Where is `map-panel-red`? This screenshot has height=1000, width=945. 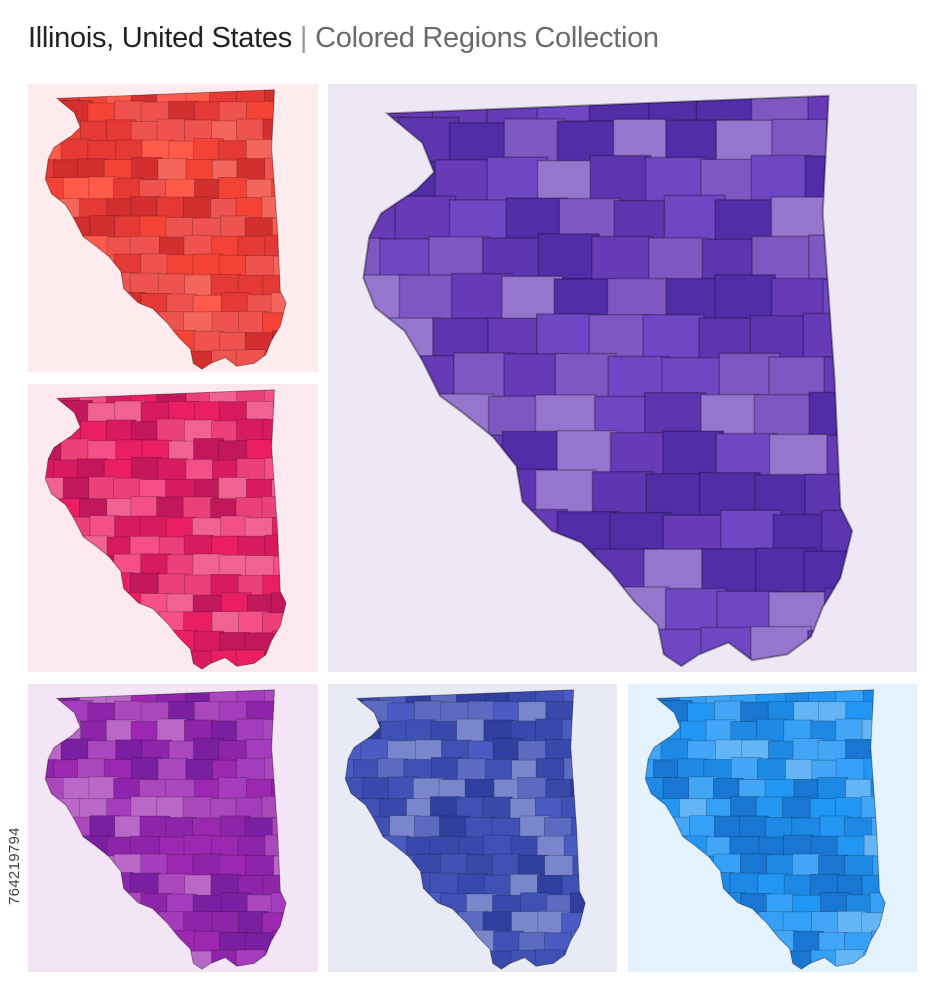
map-panel-red is located at coordinates (173, 228).